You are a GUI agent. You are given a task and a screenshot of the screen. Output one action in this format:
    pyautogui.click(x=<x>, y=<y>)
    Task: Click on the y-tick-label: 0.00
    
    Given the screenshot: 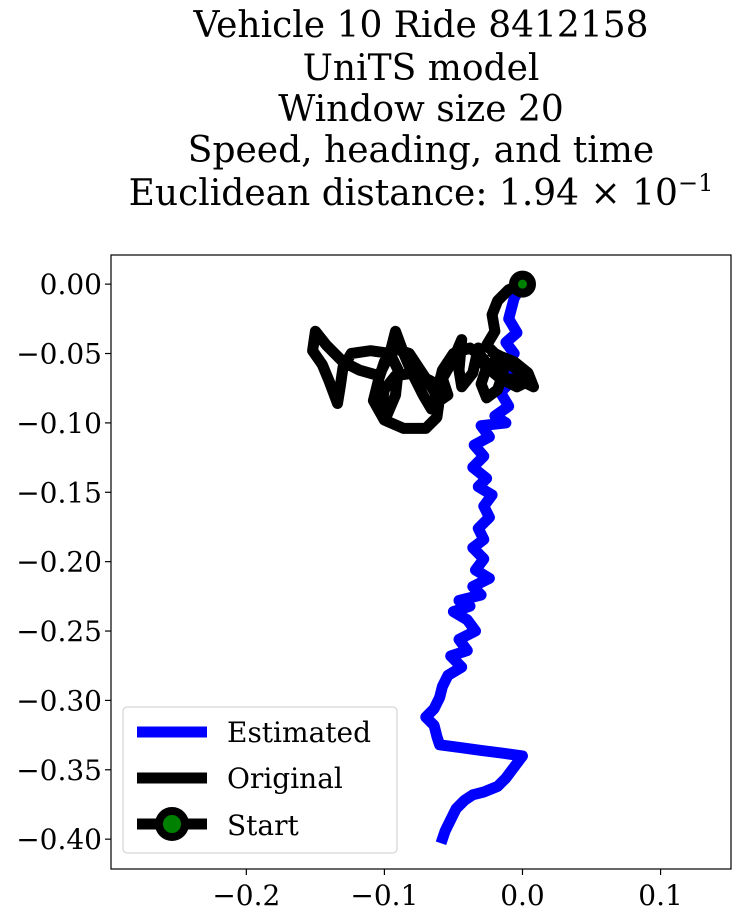 What is the action you would take?
    pyautogui.click(x=71, y=284)
    